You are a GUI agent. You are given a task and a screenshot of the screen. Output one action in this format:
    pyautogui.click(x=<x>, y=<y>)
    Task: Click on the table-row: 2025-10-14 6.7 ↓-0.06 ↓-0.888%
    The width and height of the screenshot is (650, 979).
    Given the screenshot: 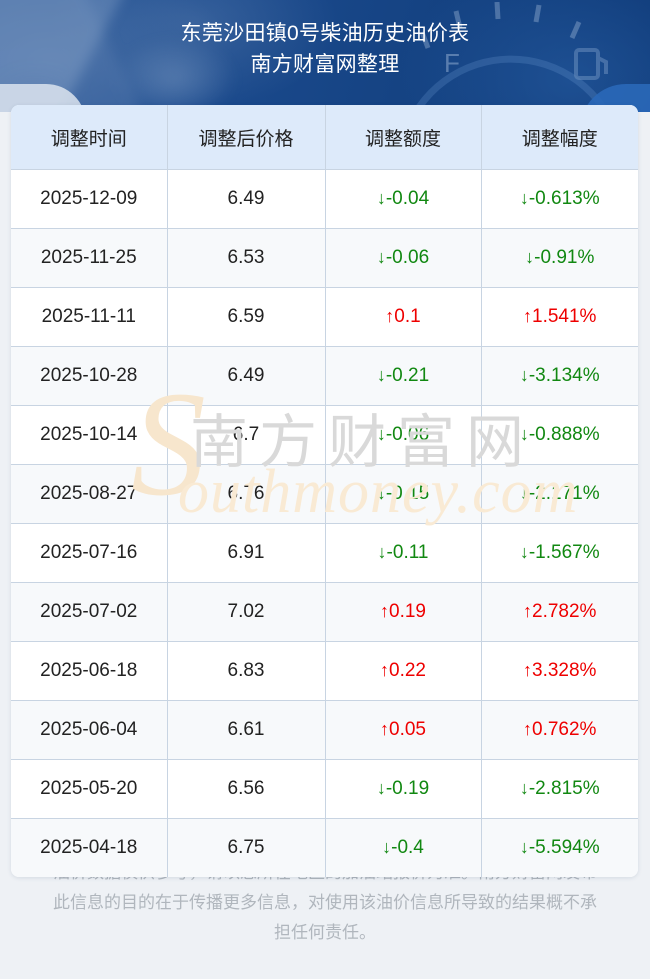 What is the action you would take?
    pyautogui.click(x=324, y=435)
    